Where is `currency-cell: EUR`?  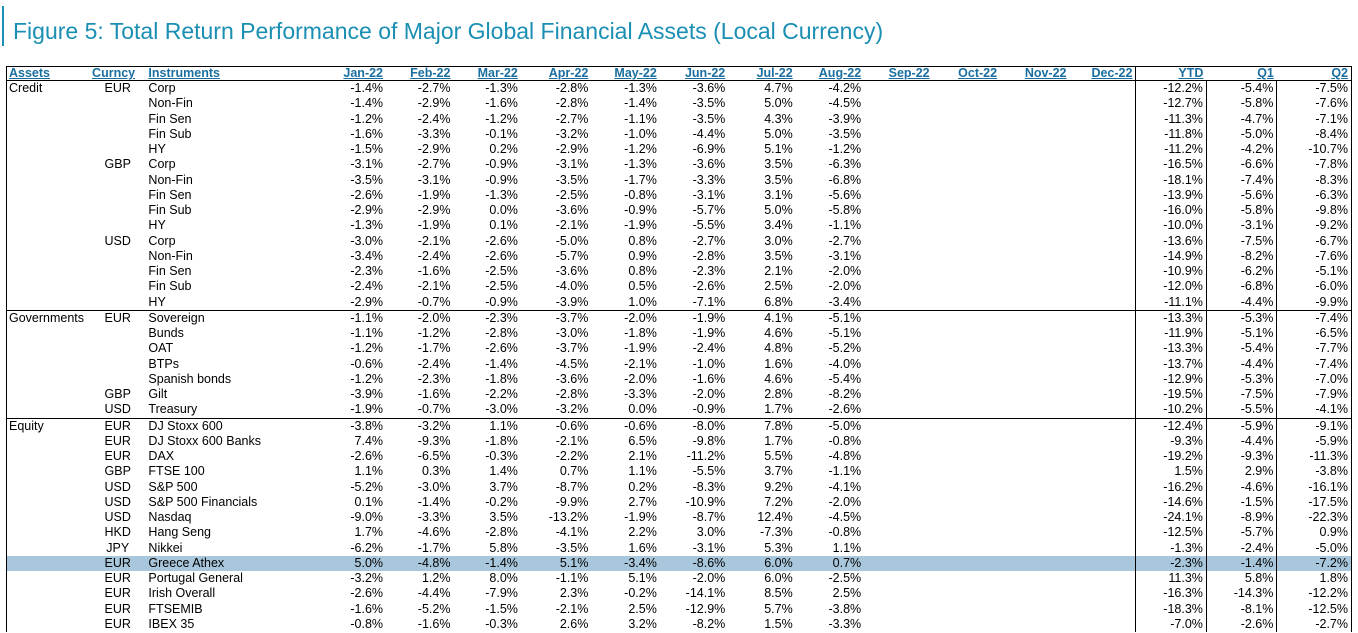 currency-cell: EUR is located at coordinates (117, 578).